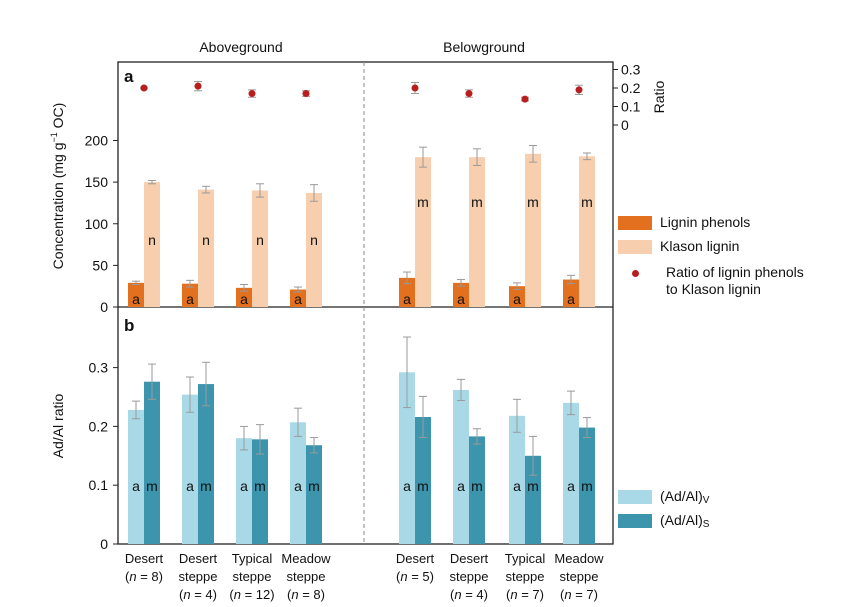 The image size is (842, 607). I want to click on x-label-line1: Desert, so click(415, 558).